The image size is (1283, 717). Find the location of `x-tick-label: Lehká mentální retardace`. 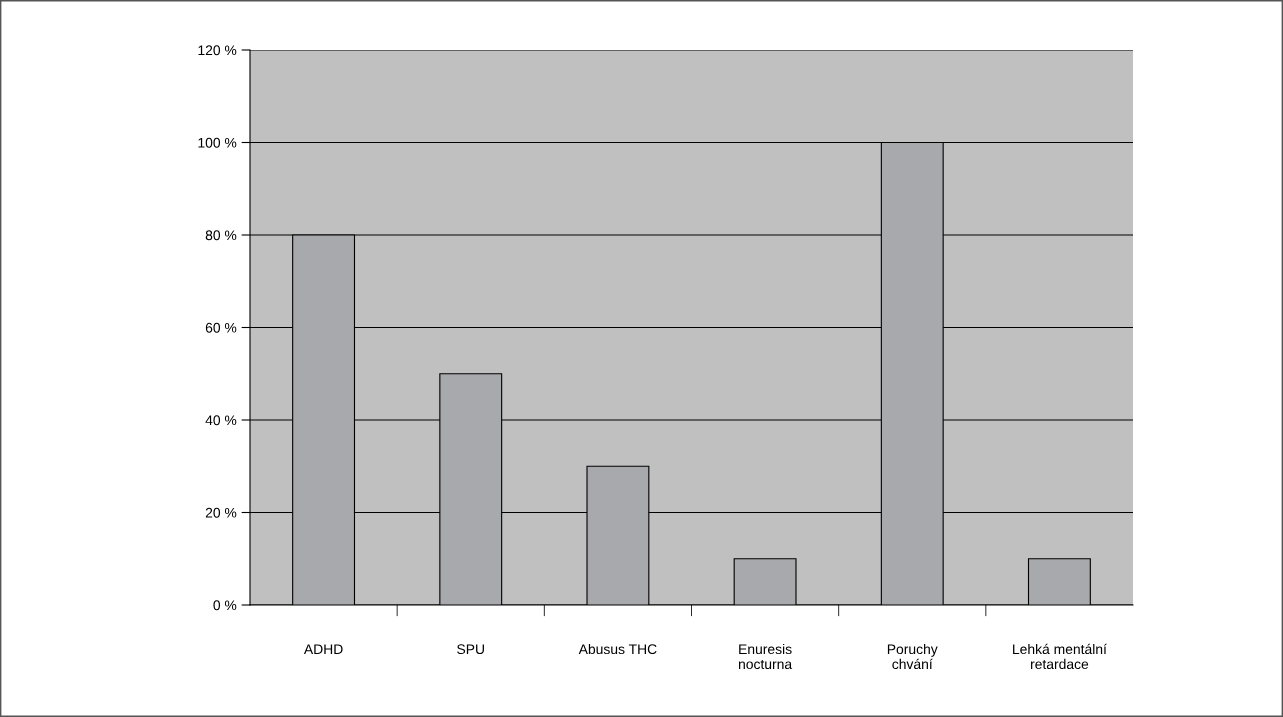

x-tick-label: Lehká mentální retardace is located at coordinates (1060, 656).